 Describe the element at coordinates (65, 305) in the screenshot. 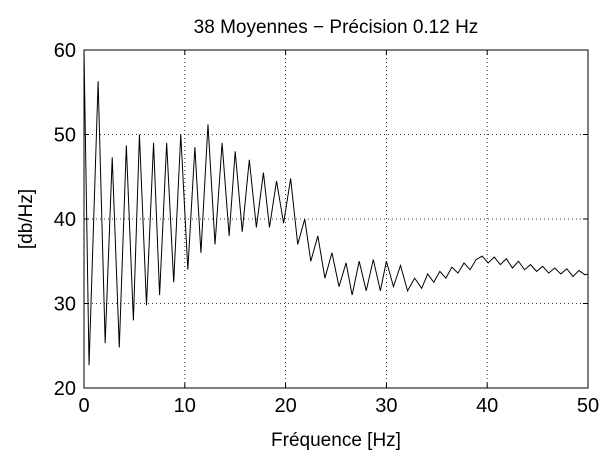

I see `y-tick-label: 30` at that location.